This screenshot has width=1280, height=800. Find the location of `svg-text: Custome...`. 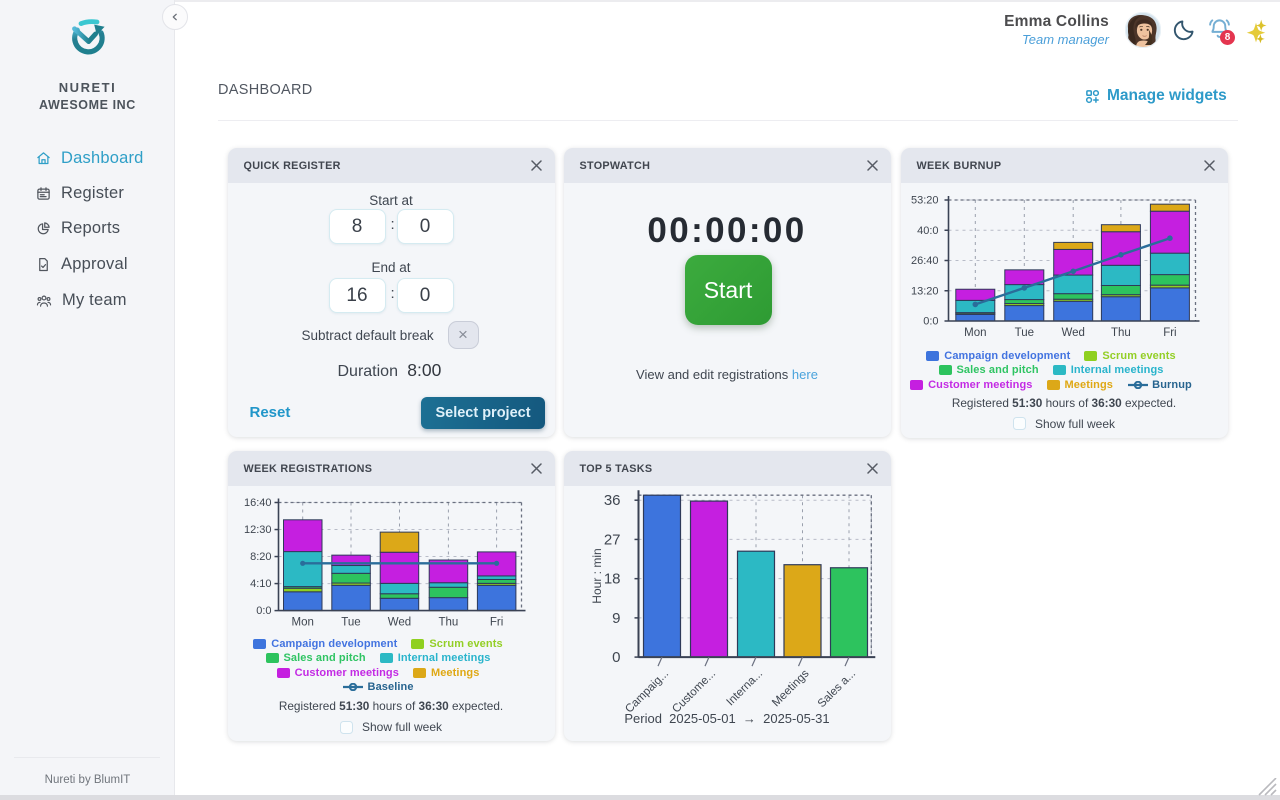

svg-text: Custome... is located at coordinates (694, 692).